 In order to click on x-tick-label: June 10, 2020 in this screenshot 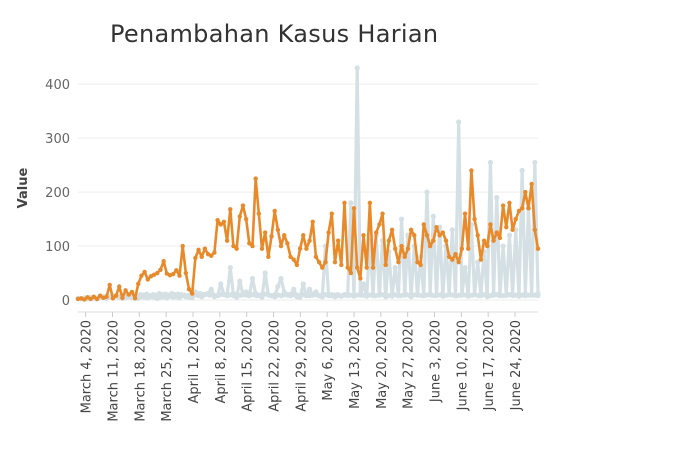, I will do `click(462, 365)`.